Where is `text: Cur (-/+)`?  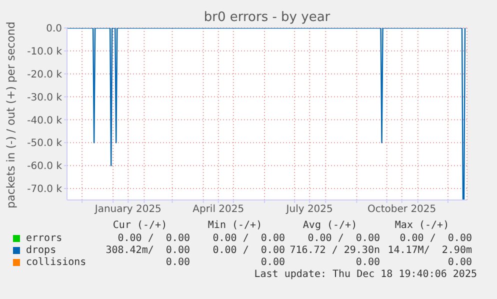 text: Cur (-/+) is located at coordinates (140, 225).